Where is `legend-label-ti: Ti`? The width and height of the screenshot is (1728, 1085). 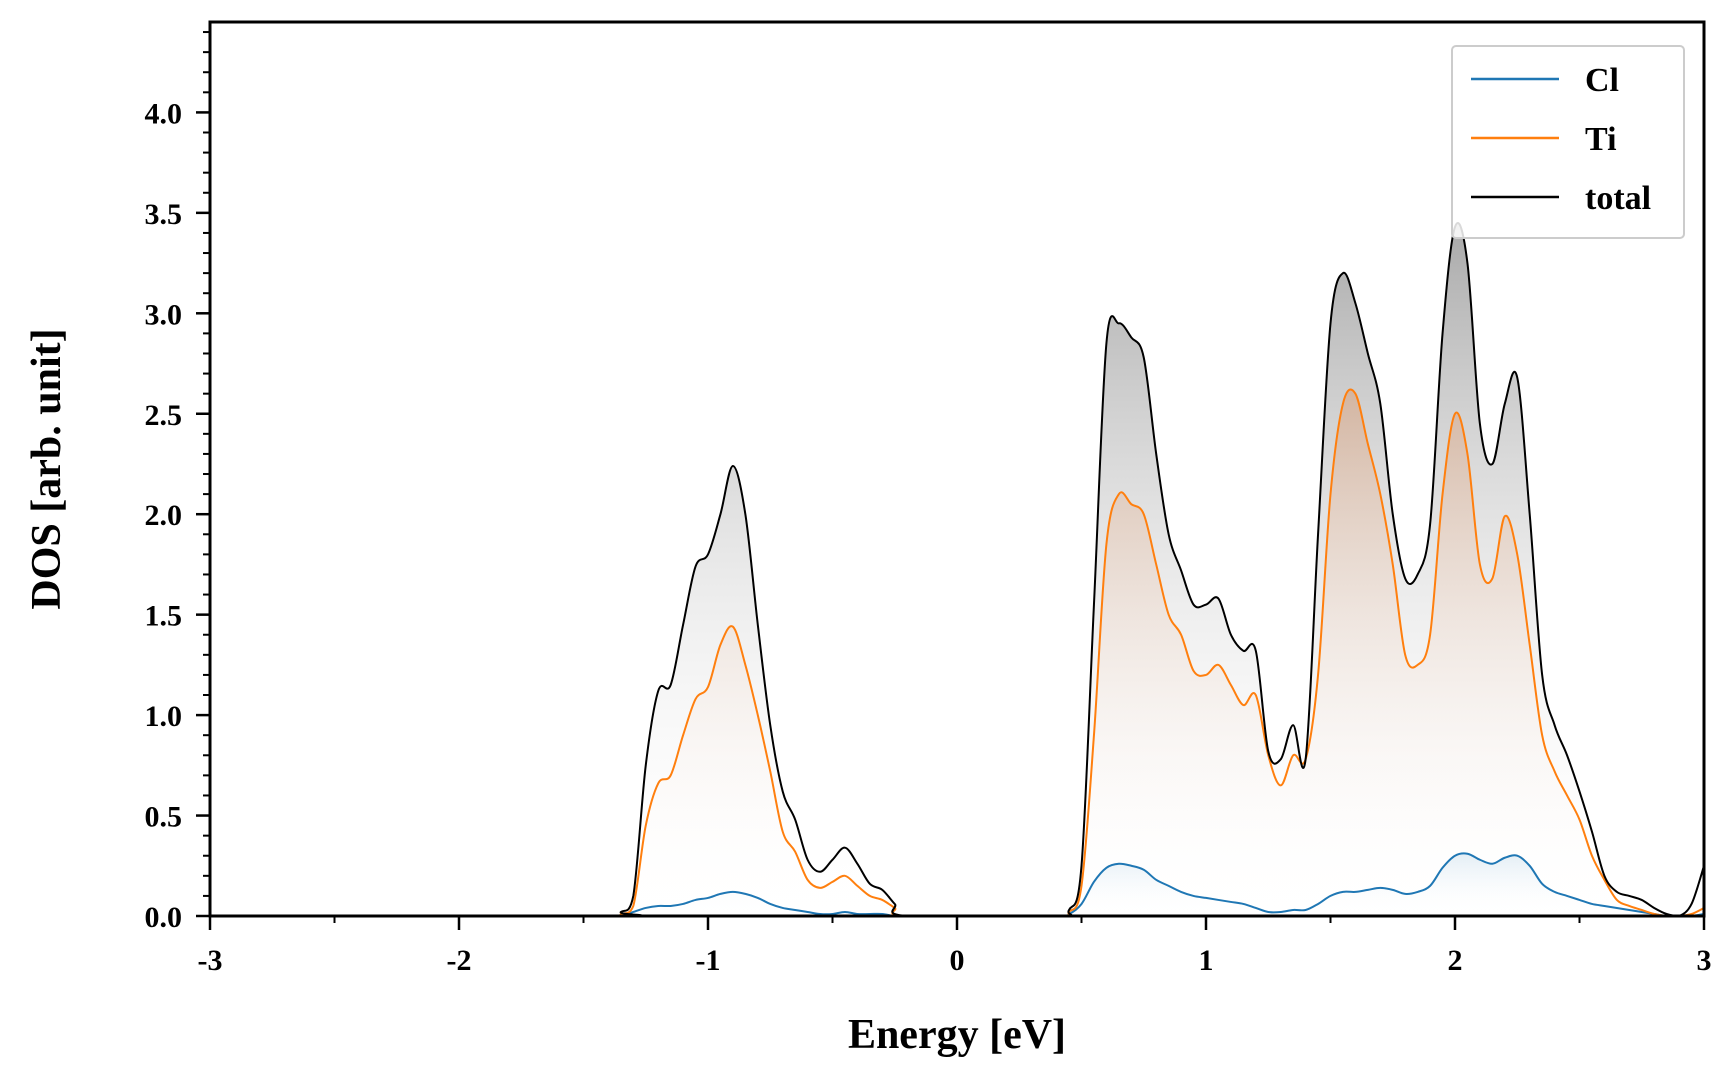
legend-label-ti: Ti is located at coordinates (1601, 139).